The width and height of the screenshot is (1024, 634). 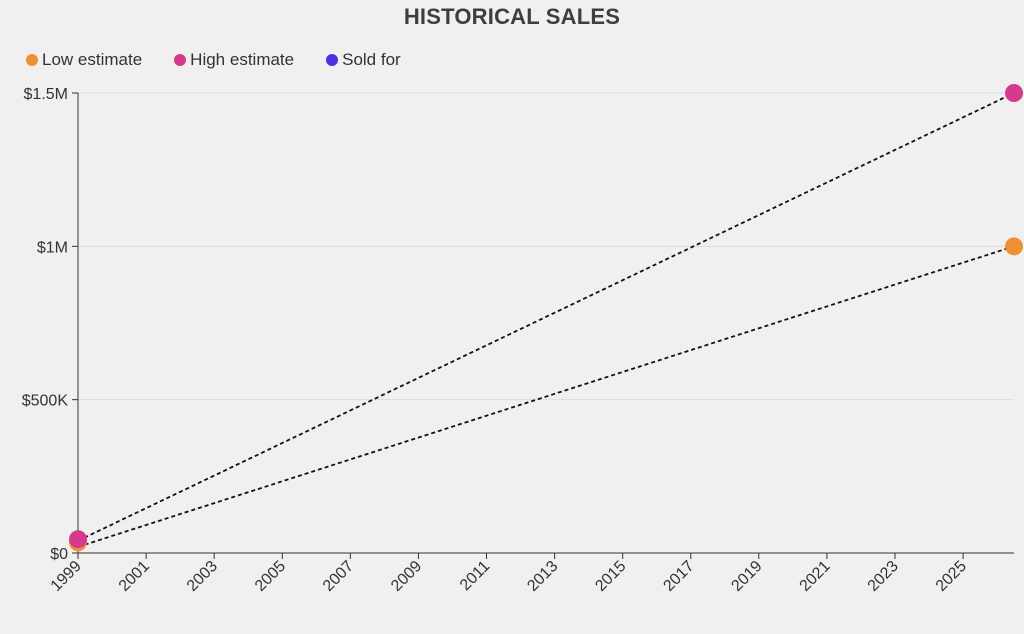 I want to click on x-tick-label: 2001, so click(x=134, y=576).